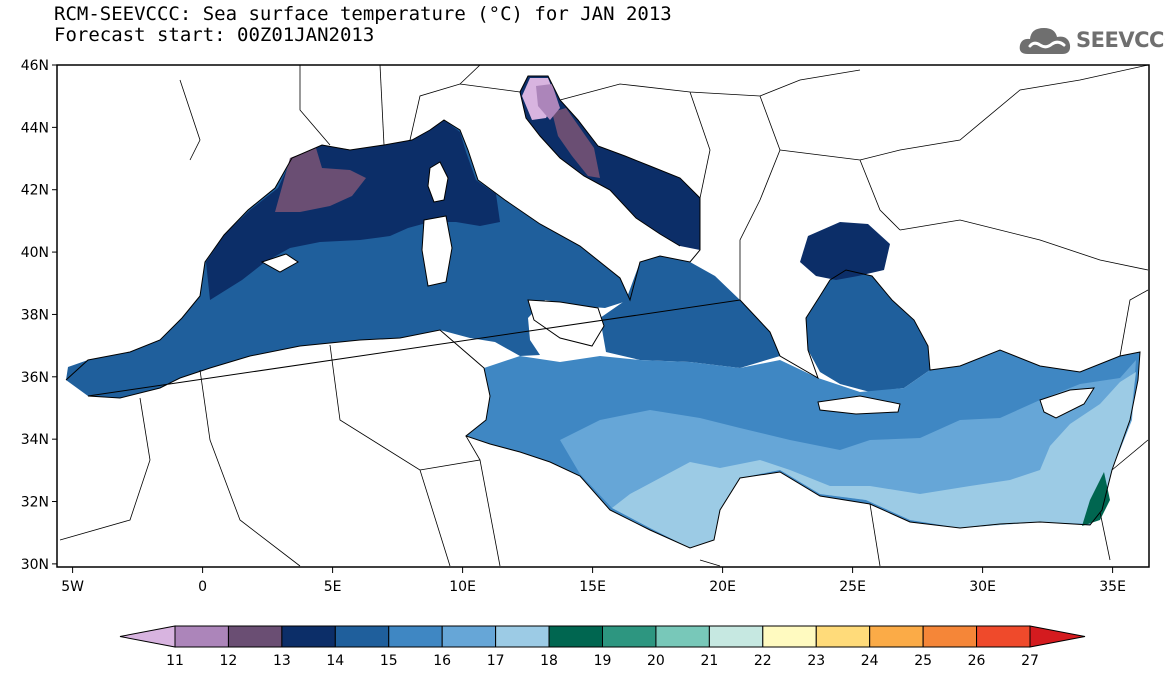 The height and width of the screenshot is (682, 1165). What do you see at coordinates (35, 191) in the screenshot?
I see `lat-tick-label: 42N` at bounding box center [35, 191].